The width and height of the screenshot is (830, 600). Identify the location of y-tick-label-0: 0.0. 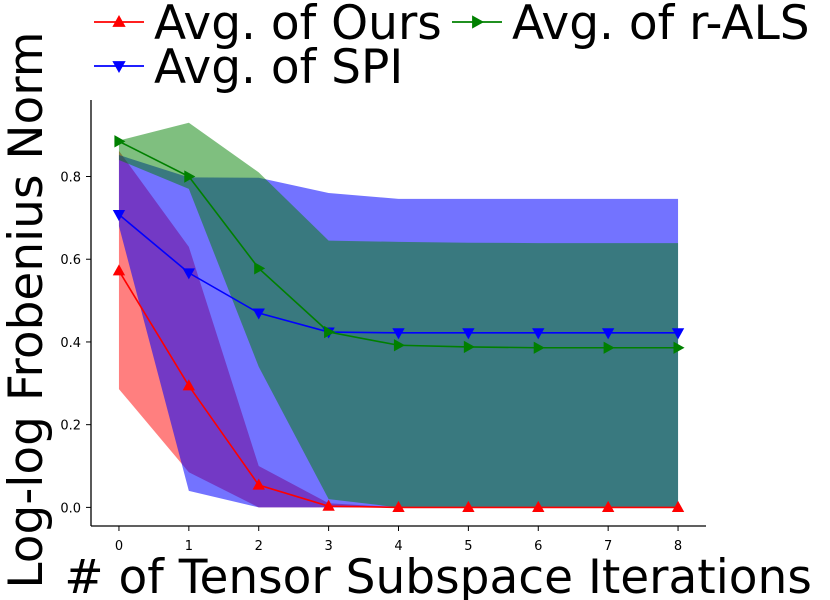
(70, 508).